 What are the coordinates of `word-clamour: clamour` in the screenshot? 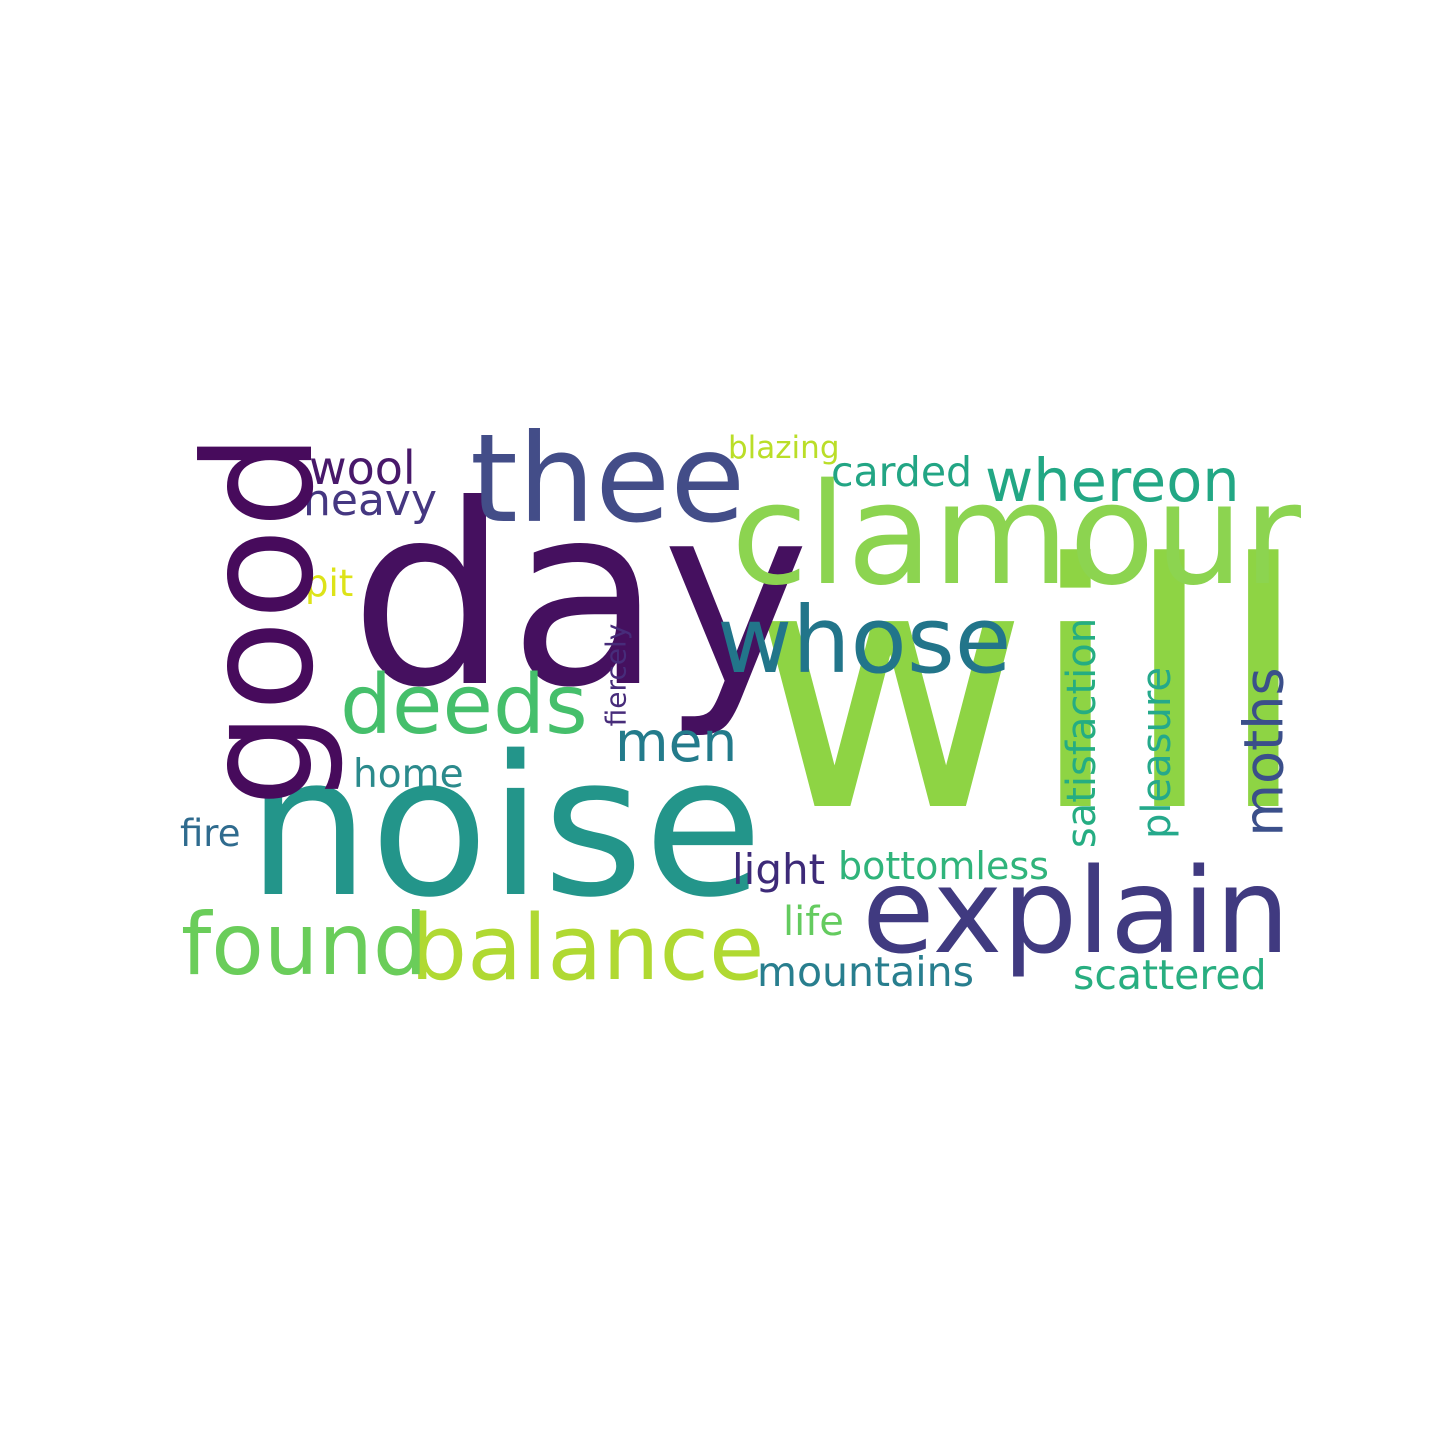 It's located at (1016, 535).